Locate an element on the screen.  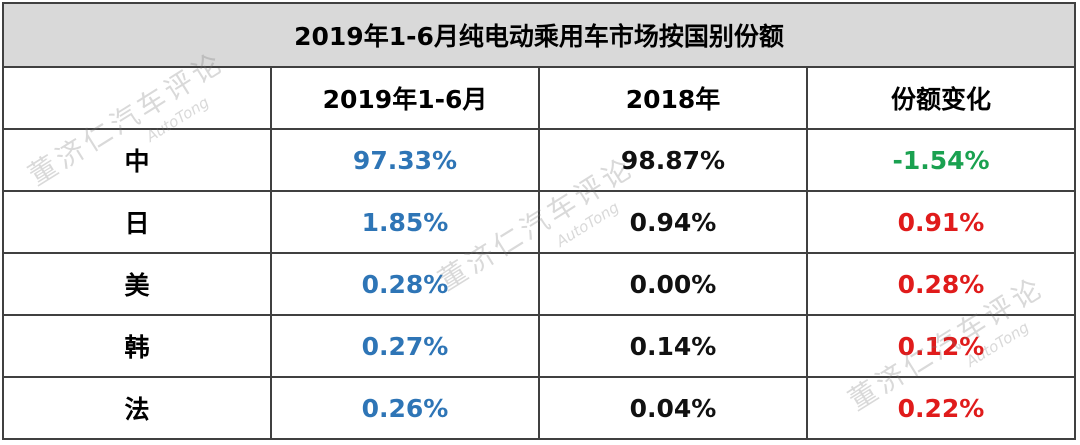
data-row: 美 0.28% 0.00% 0.28% is located at coordinates (539, 284).